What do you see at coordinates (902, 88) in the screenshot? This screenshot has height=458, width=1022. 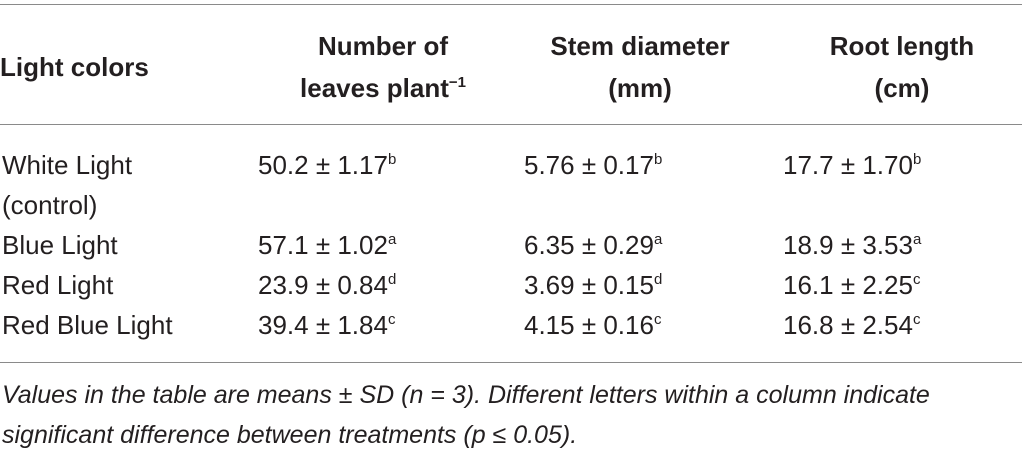 I see `header-line: (cm)` at bounding box center [902, 88].